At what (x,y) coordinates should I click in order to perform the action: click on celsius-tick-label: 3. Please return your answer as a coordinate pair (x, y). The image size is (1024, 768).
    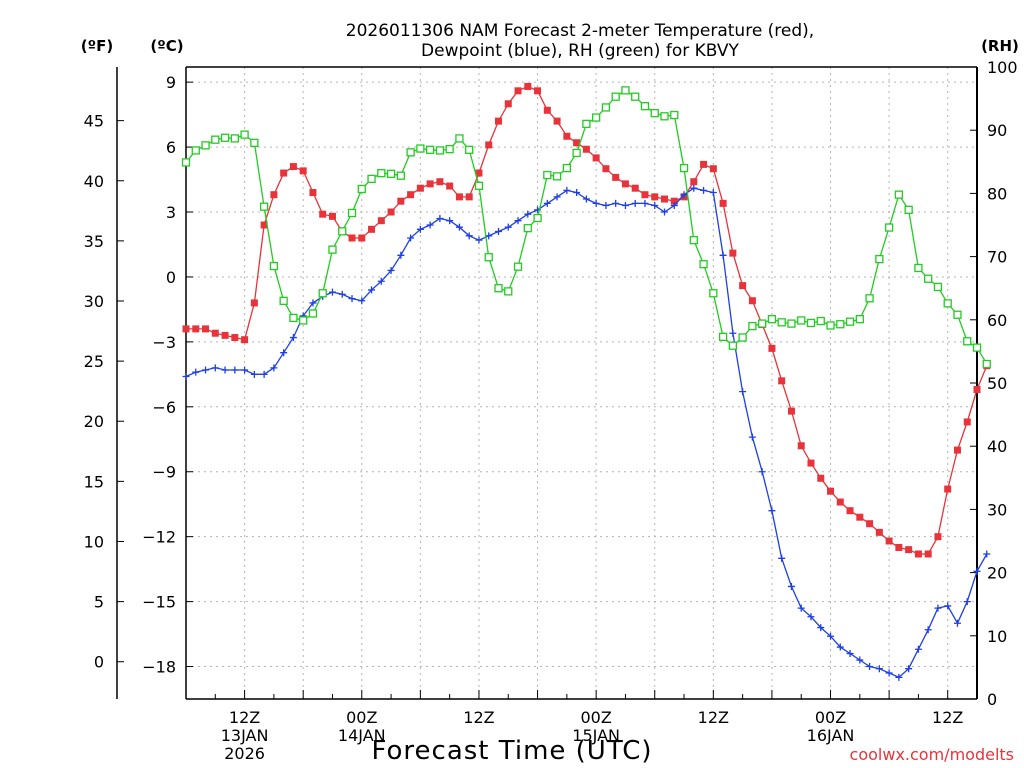
    Looking at the image, I should click on (171, 212).